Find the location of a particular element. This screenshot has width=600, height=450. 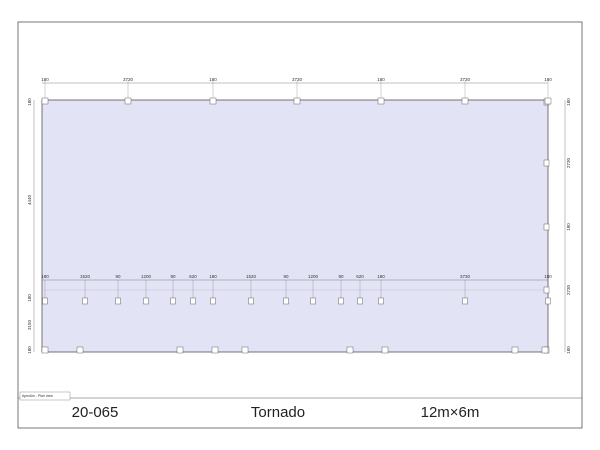

view-label: Apex6m - Plan view is located at coordinates (37, 396).